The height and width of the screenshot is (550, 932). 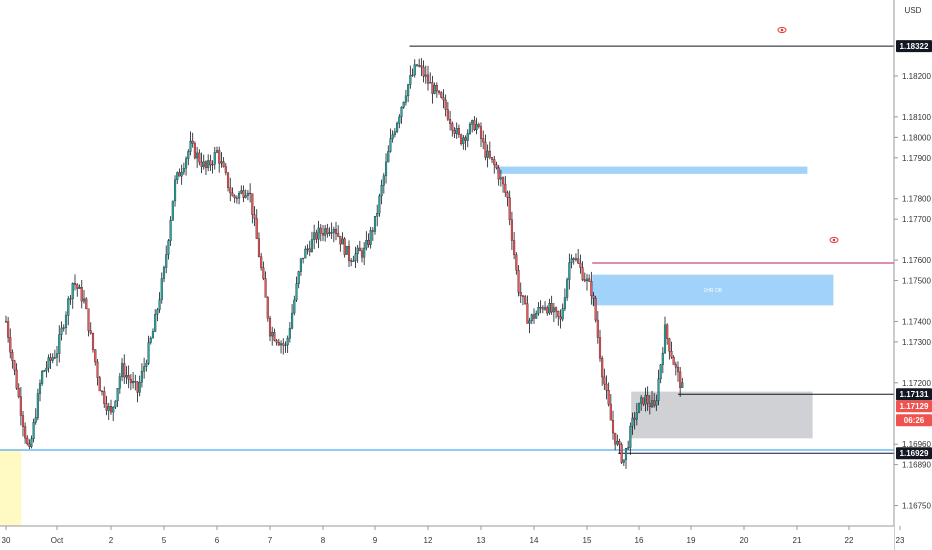 What do you see at coordinates (916, 321) in the screenshot?
I see `price-tick-label: 1.17400` at bounding box center [916, 321].